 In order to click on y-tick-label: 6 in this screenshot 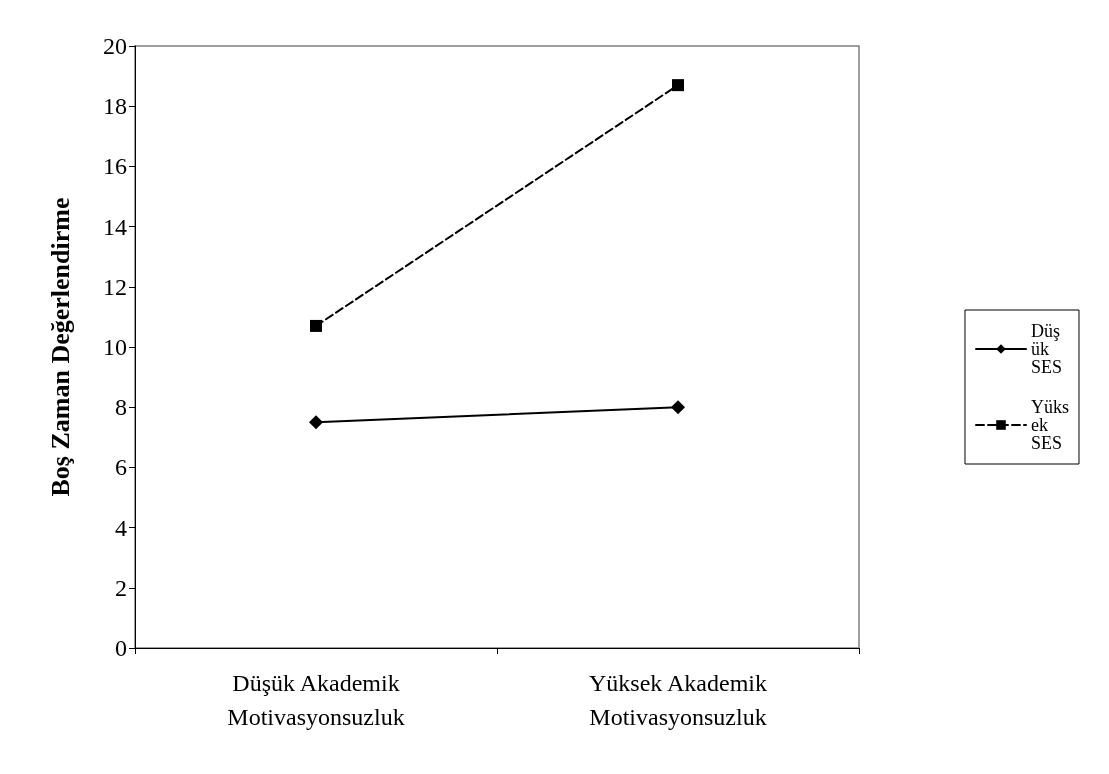, I will do `click(121, 467)`.